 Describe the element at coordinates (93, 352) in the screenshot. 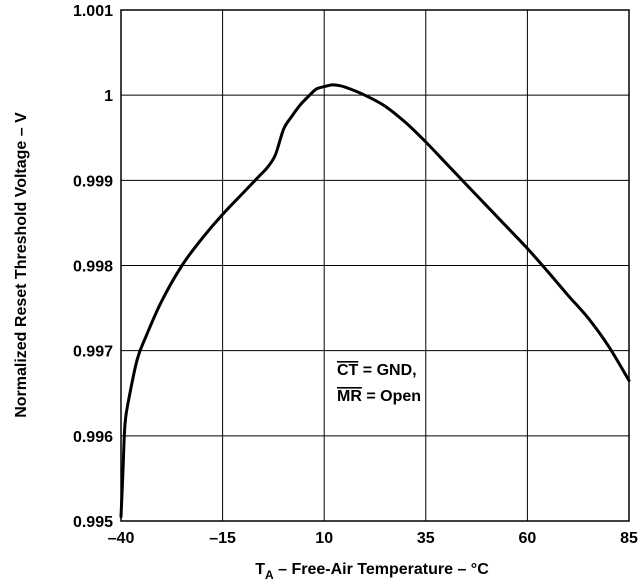

I see `y-tick-label: 0.997` at that location.